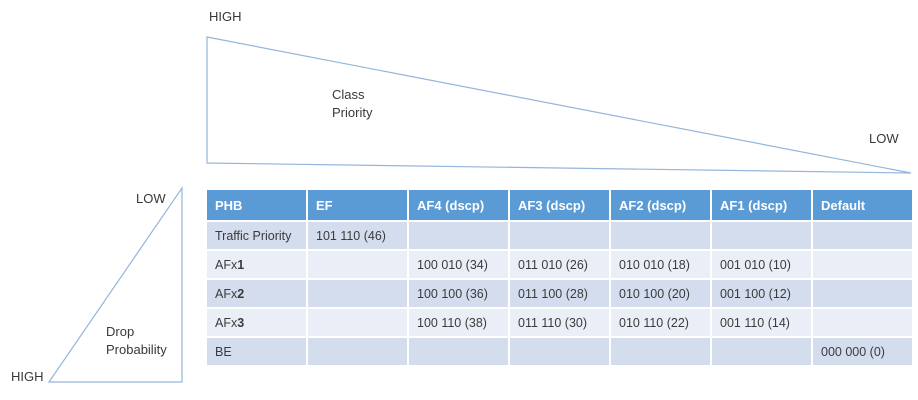  What do you see at coordinates (151, 198) in the screenshot?
I see `drop-probability-low-label: LOW` at bounding box center [151, 198].